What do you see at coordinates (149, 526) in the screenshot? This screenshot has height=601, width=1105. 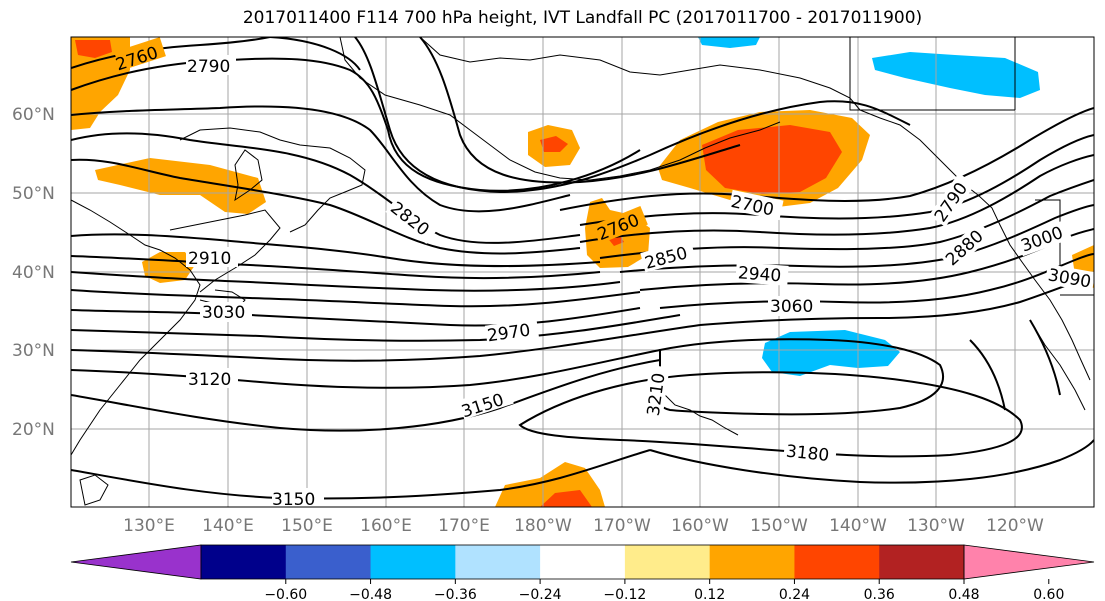 I see `lon-label: 130°E` at bounding box center [149, 526].